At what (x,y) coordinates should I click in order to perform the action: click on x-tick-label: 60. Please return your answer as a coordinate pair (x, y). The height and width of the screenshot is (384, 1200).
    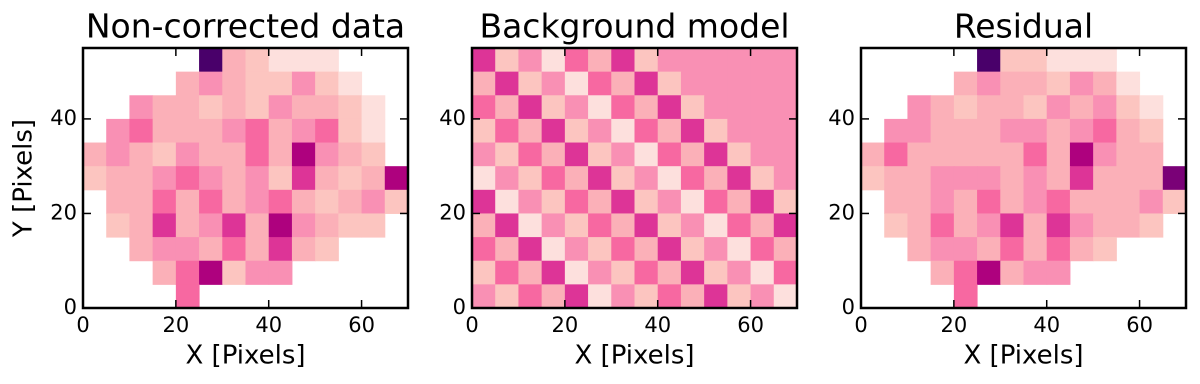
    Looking at the image, I should click on (1139, 325).